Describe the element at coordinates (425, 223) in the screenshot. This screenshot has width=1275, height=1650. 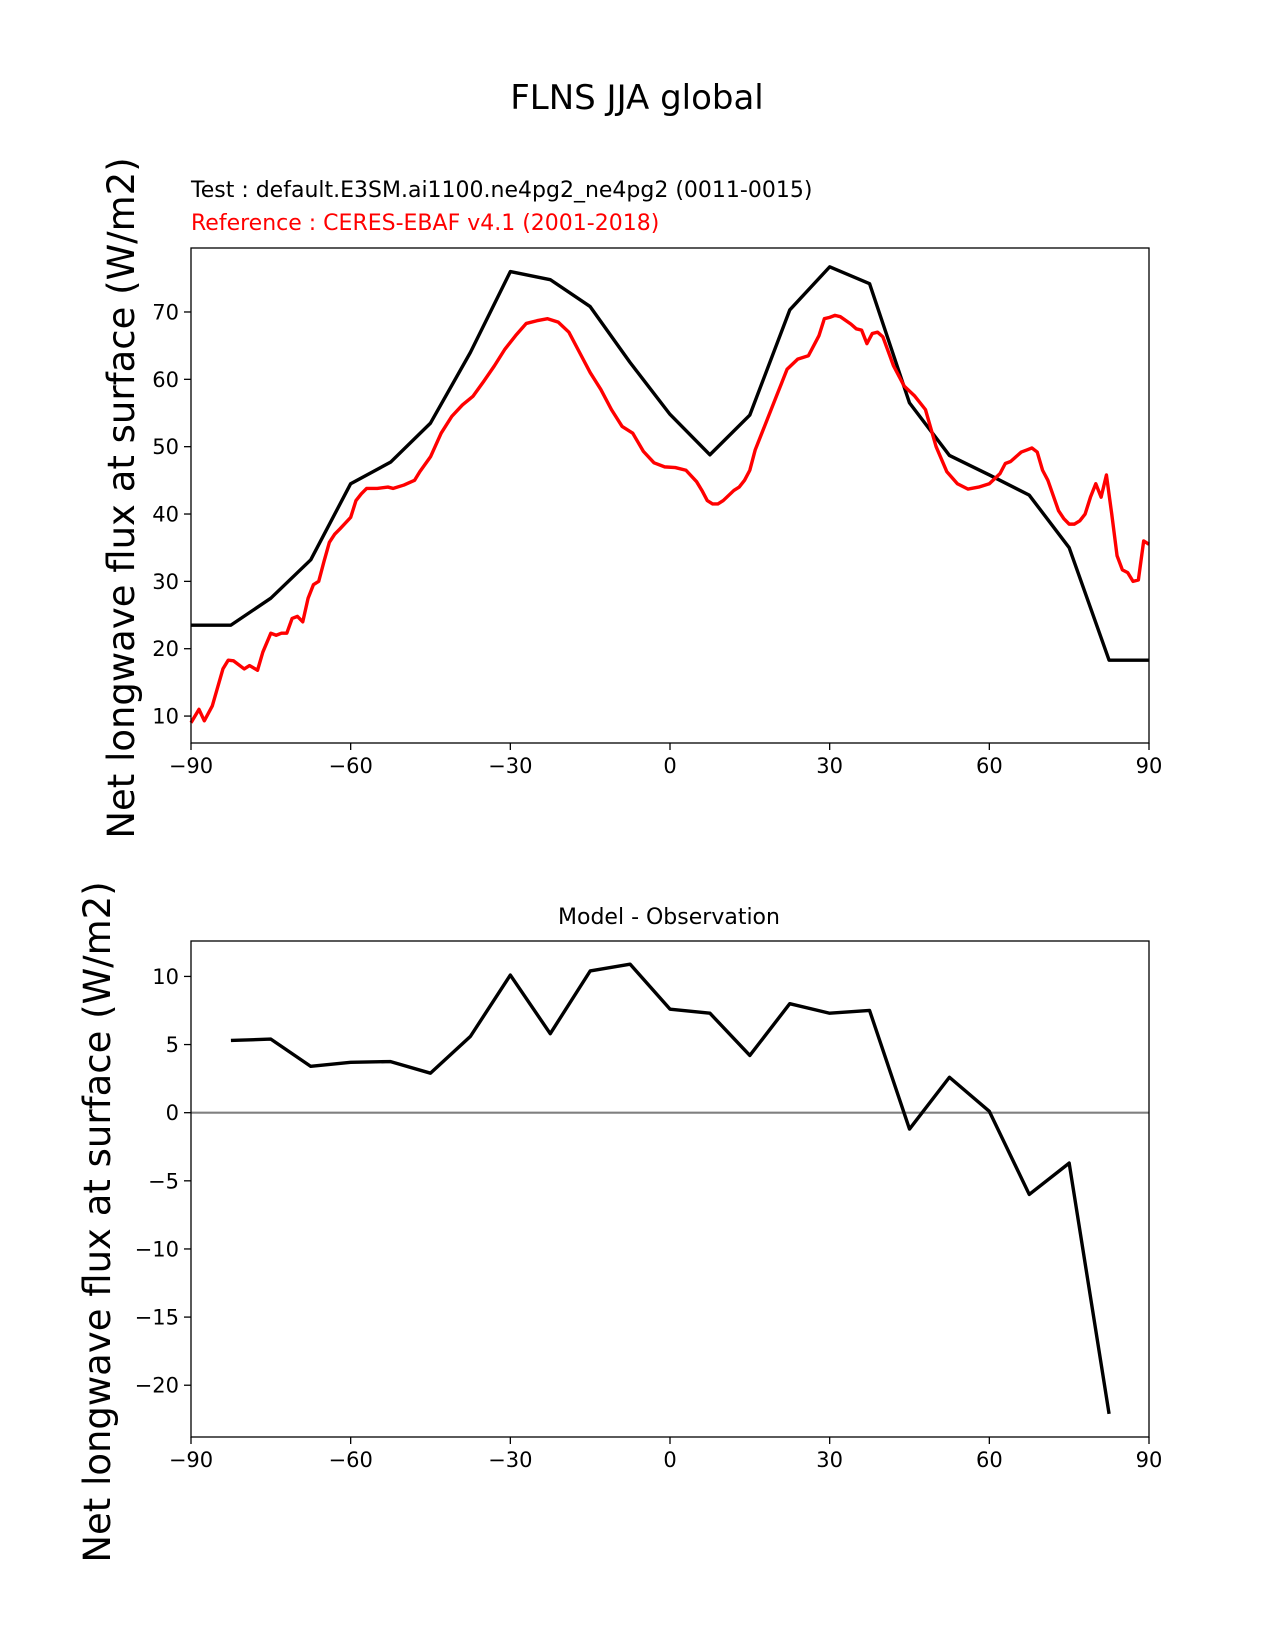
I see `reference-label: Reference : CERES-EBAF v4.1 (2001-2018)` at that location.